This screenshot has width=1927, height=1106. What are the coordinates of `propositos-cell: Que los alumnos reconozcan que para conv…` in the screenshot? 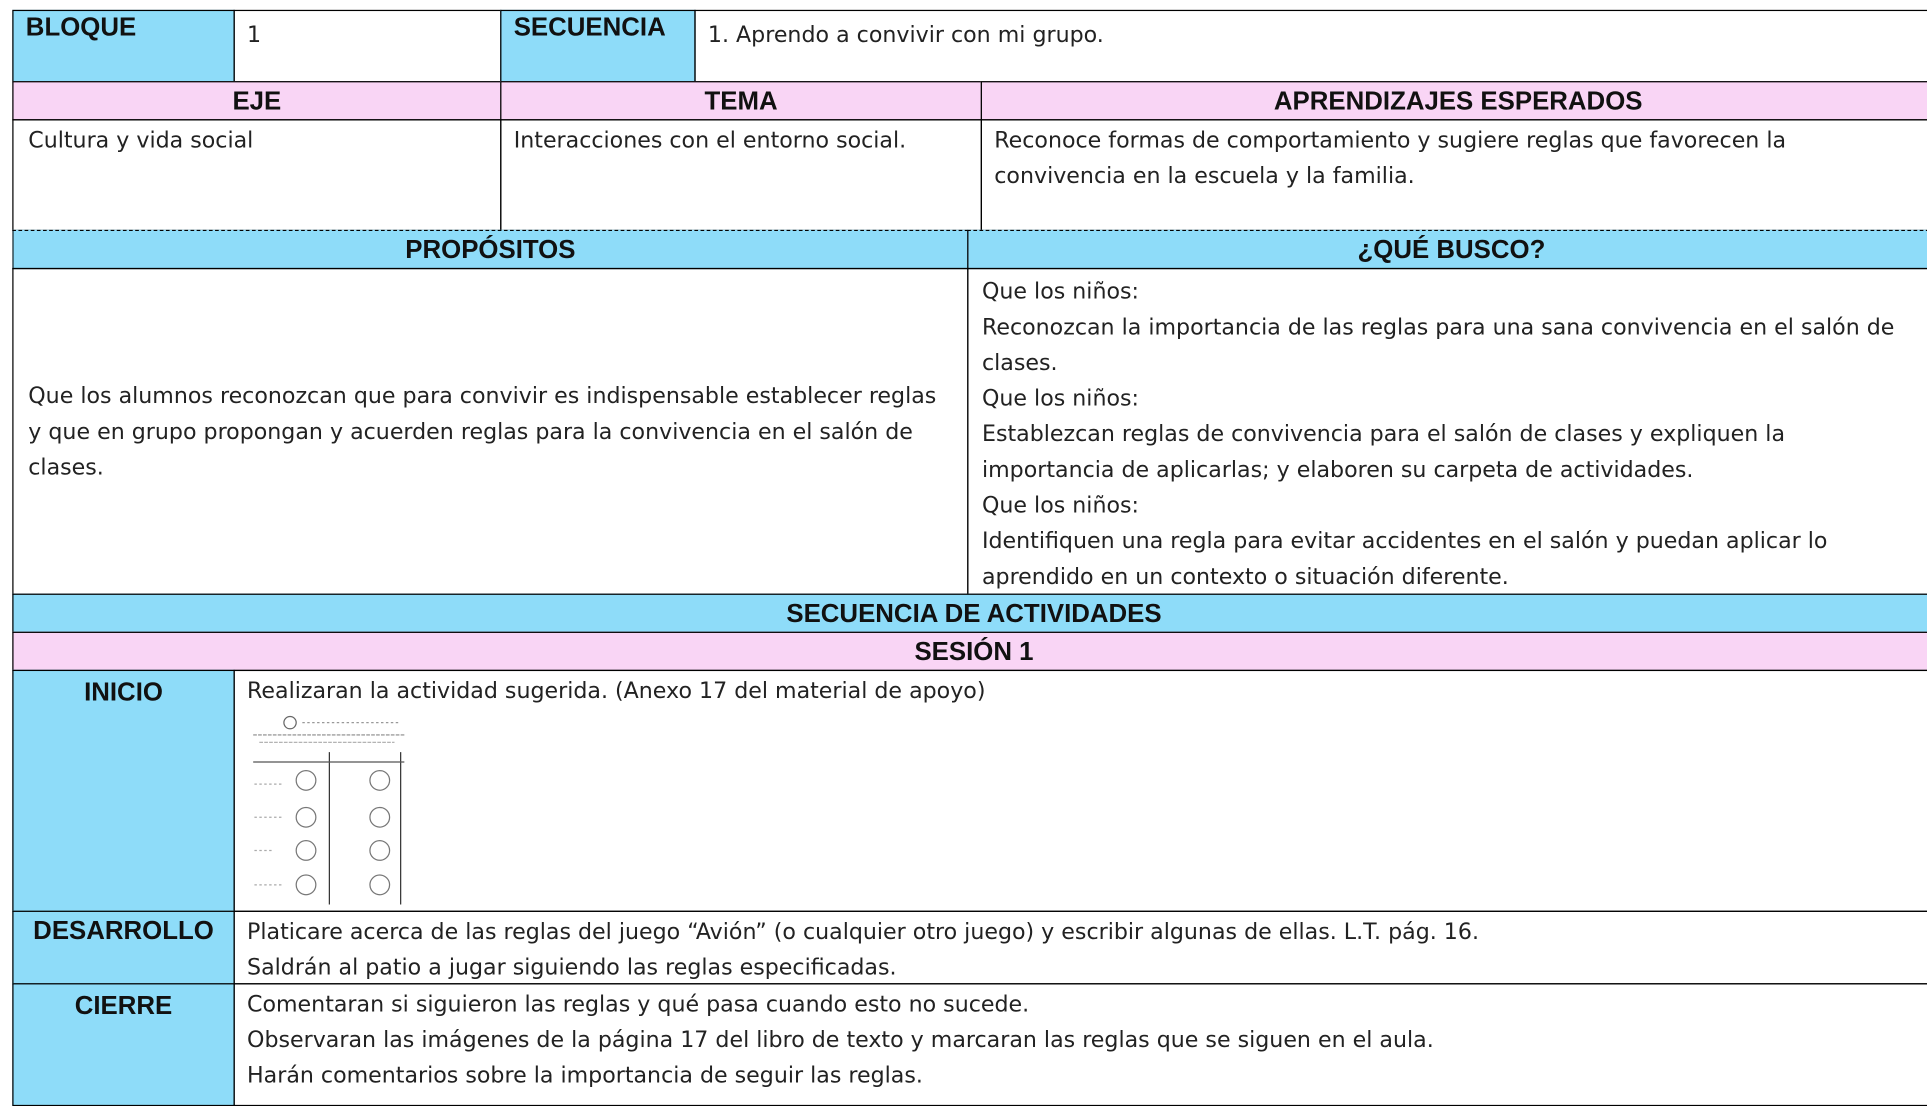 It's located at (490, 431).